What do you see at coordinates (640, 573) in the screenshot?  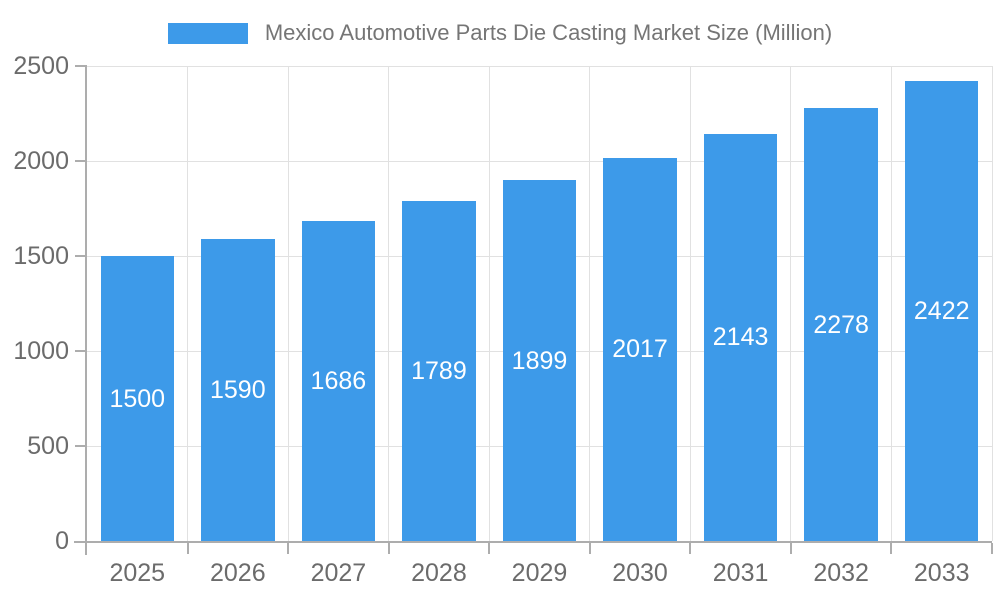 I see `x-tick-label: 2030` at bounding box center [640, 573].